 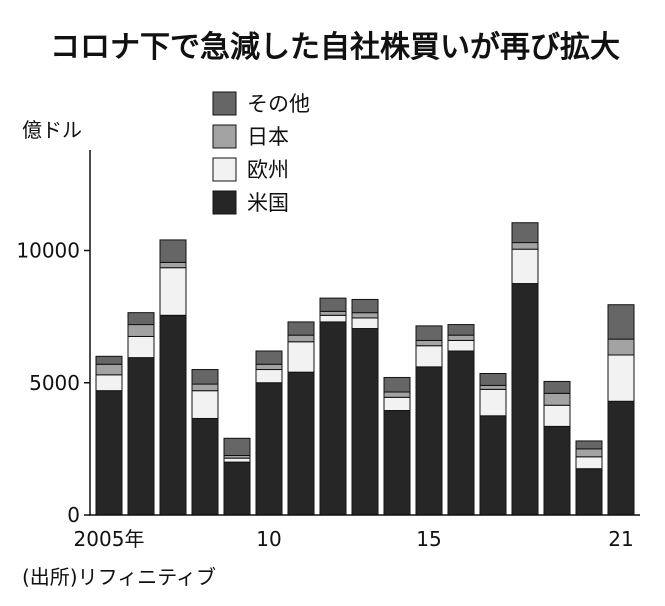 I want to click on bar-stack-2011, so click(x=301, y=418).